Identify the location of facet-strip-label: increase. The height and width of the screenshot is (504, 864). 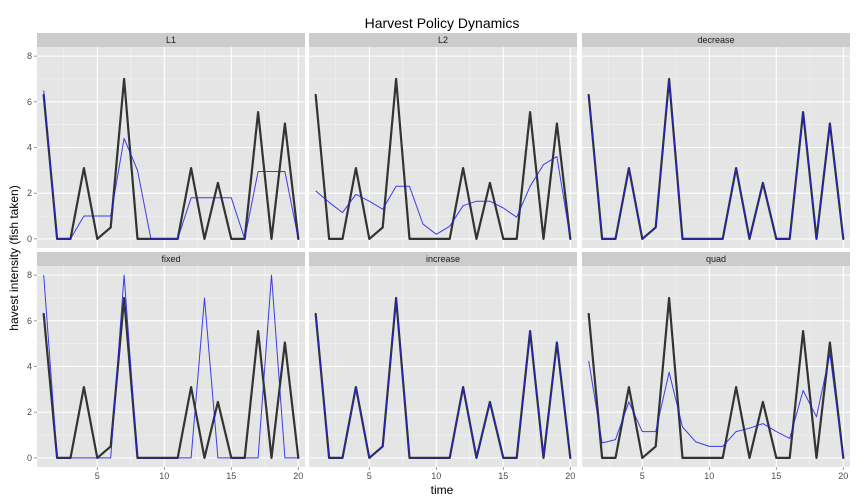
(443, 259).